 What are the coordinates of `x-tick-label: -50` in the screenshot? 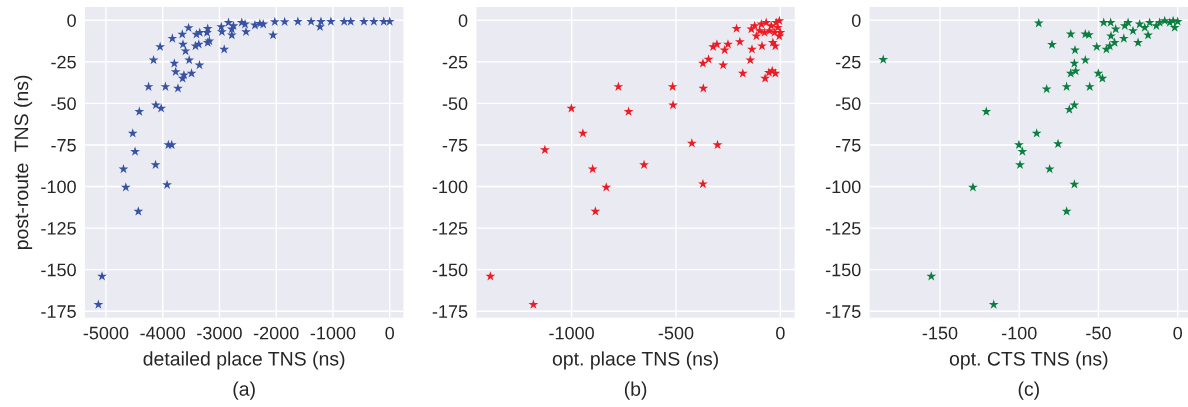 It's located at (1098, 333).